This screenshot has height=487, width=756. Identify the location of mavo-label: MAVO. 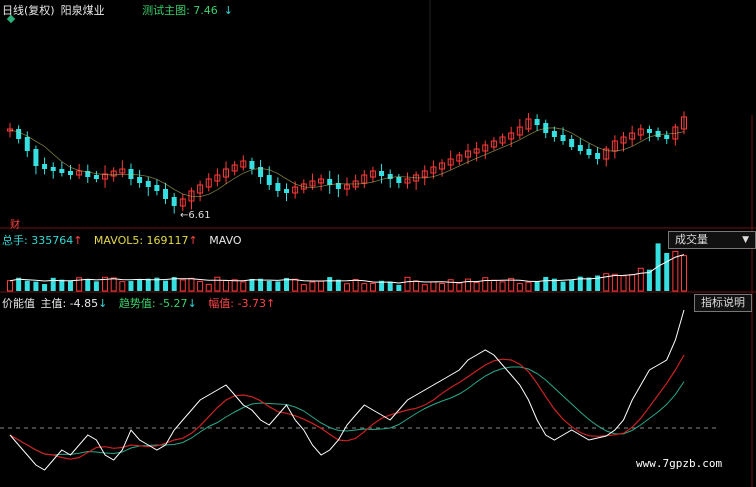
(225, 240).